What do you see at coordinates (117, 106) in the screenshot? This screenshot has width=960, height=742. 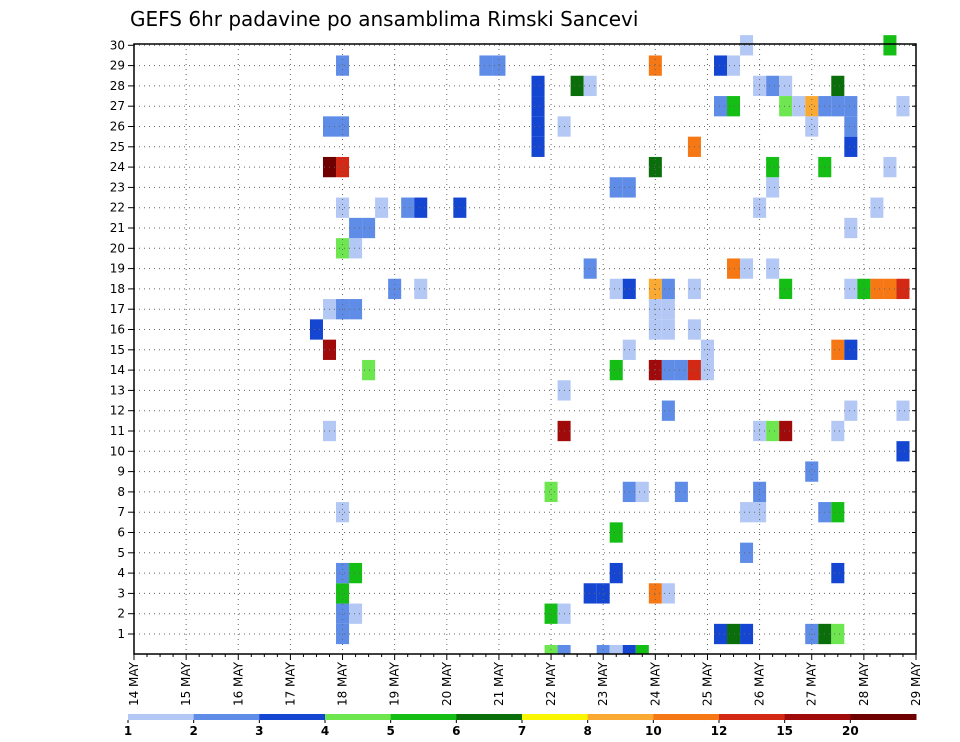 I see `y-tick-label: 27` at bounding box center [117, 106].